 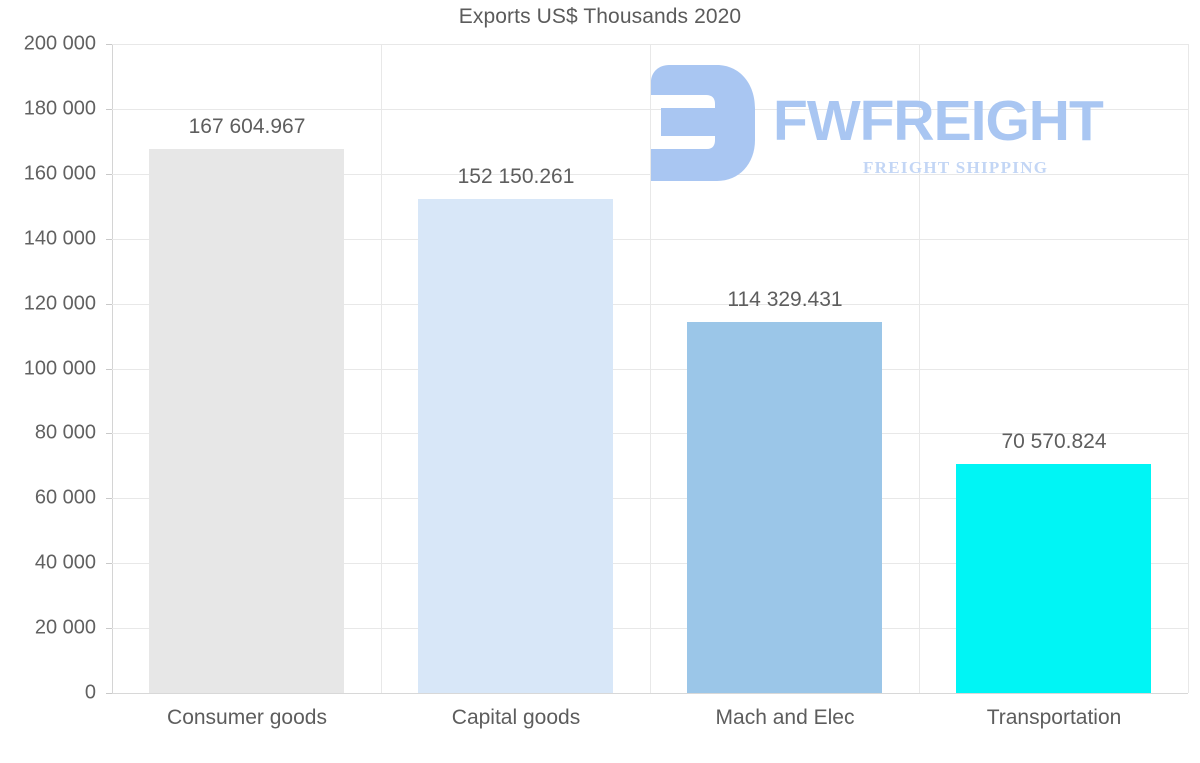 What do you see at coordinates (59, 173) in the screenshot?
I see `y-axis-label: 160 000` at bounding box center [59, 173].